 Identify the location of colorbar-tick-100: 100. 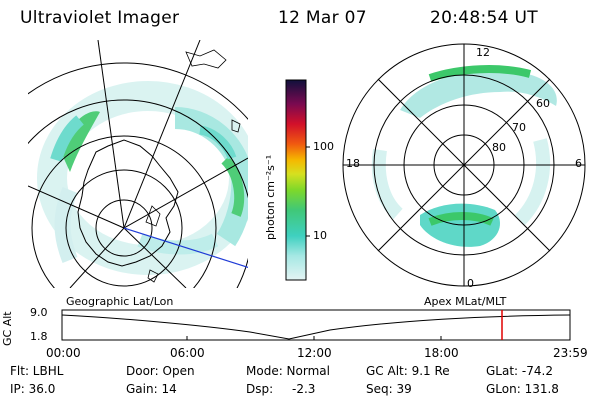
(323, 146).